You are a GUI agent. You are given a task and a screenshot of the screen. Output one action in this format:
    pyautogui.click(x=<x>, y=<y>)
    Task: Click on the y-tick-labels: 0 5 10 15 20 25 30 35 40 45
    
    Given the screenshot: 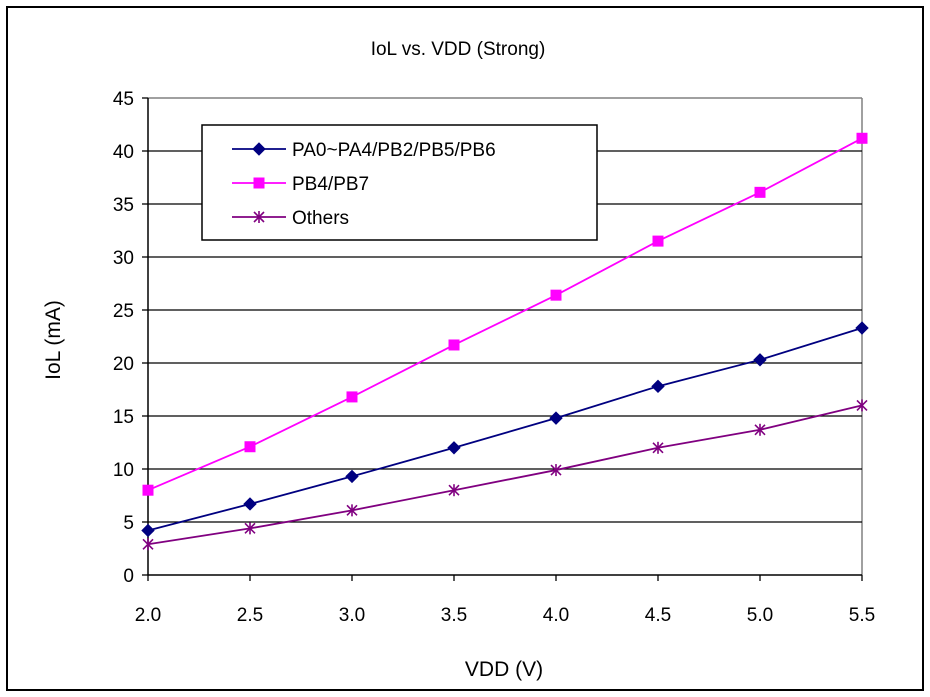 What is the action you would take?
    pyautogui.click(x=123, y=338)
    